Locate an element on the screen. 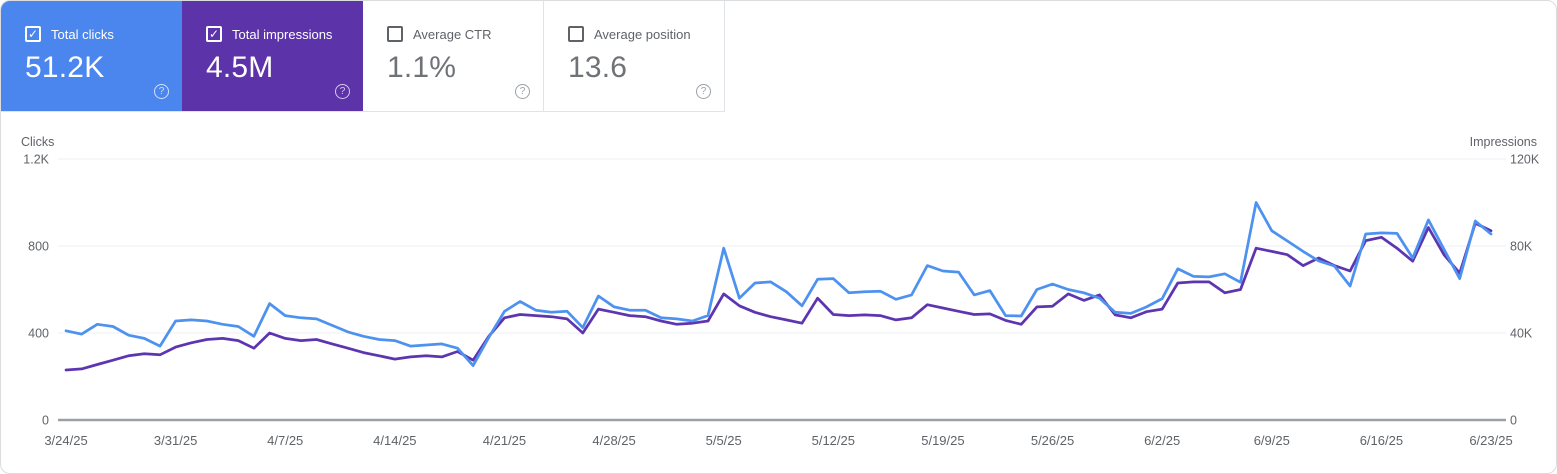  right-axis-tick-label: 0 is located at coordinates (1513, 421).